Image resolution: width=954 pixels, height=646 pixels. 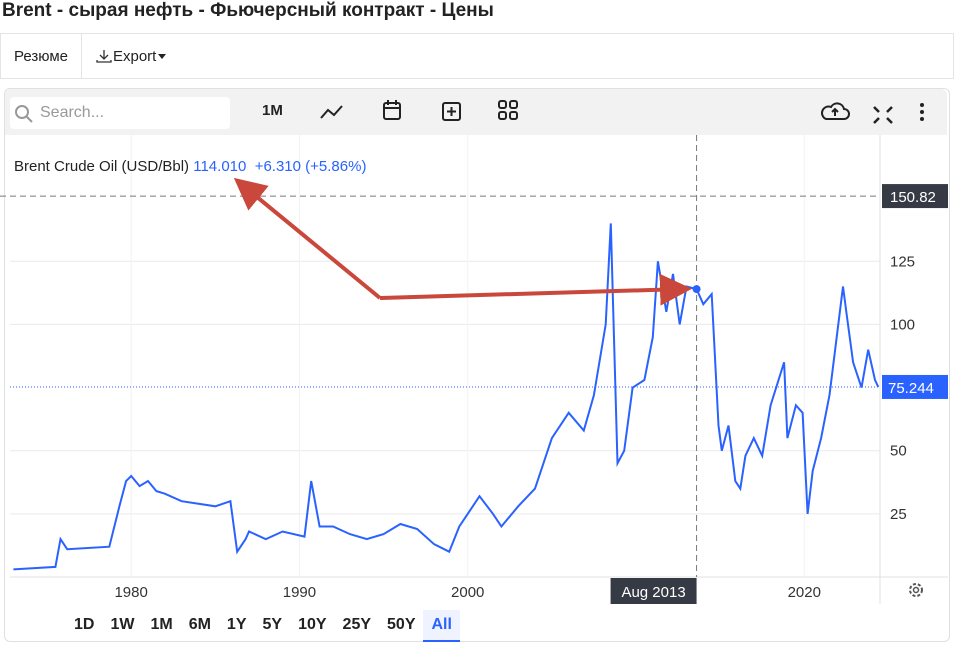 What do you see at coordinates (102, 166) in the screenshot?
I see `instrument-name: Brent Crude Oil (USD/Bbl)` at bounding box center [102, 166].